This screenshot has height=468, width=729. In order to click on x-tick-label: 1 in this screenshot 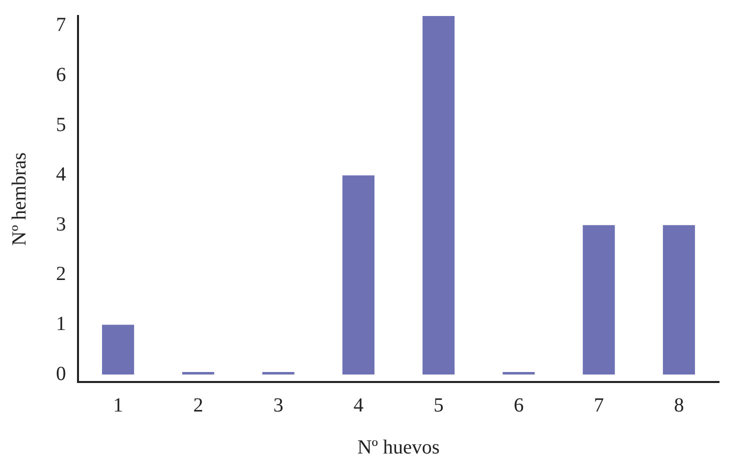, I will do `click(118, 405)`.